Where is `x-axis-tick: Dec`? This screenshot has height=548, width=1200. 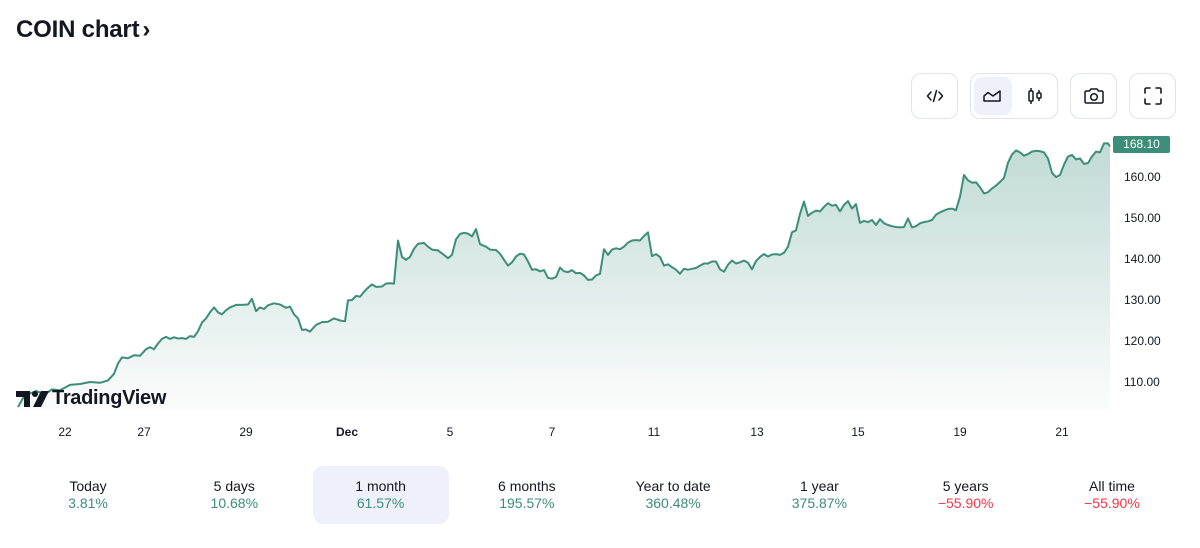 x-axis-tick: Dec is located at coordinates (347, 432).